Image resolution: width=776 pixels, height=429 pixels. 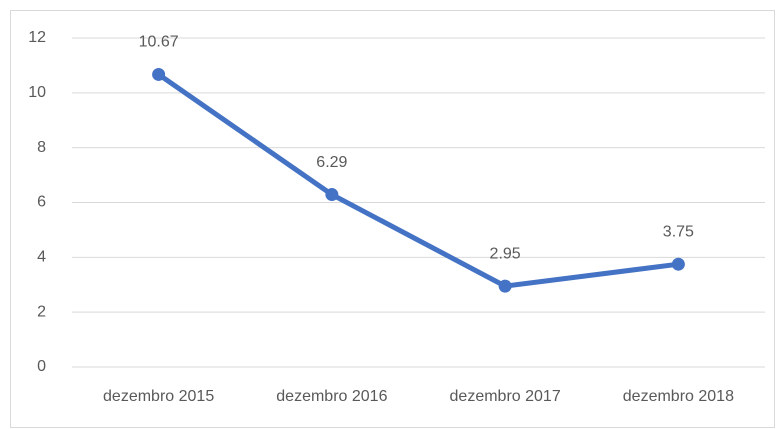 What do you see at coordinates (41, 147) in the screenshot?
I see `y-tick-label: 8` at bounding box center [41, 147].